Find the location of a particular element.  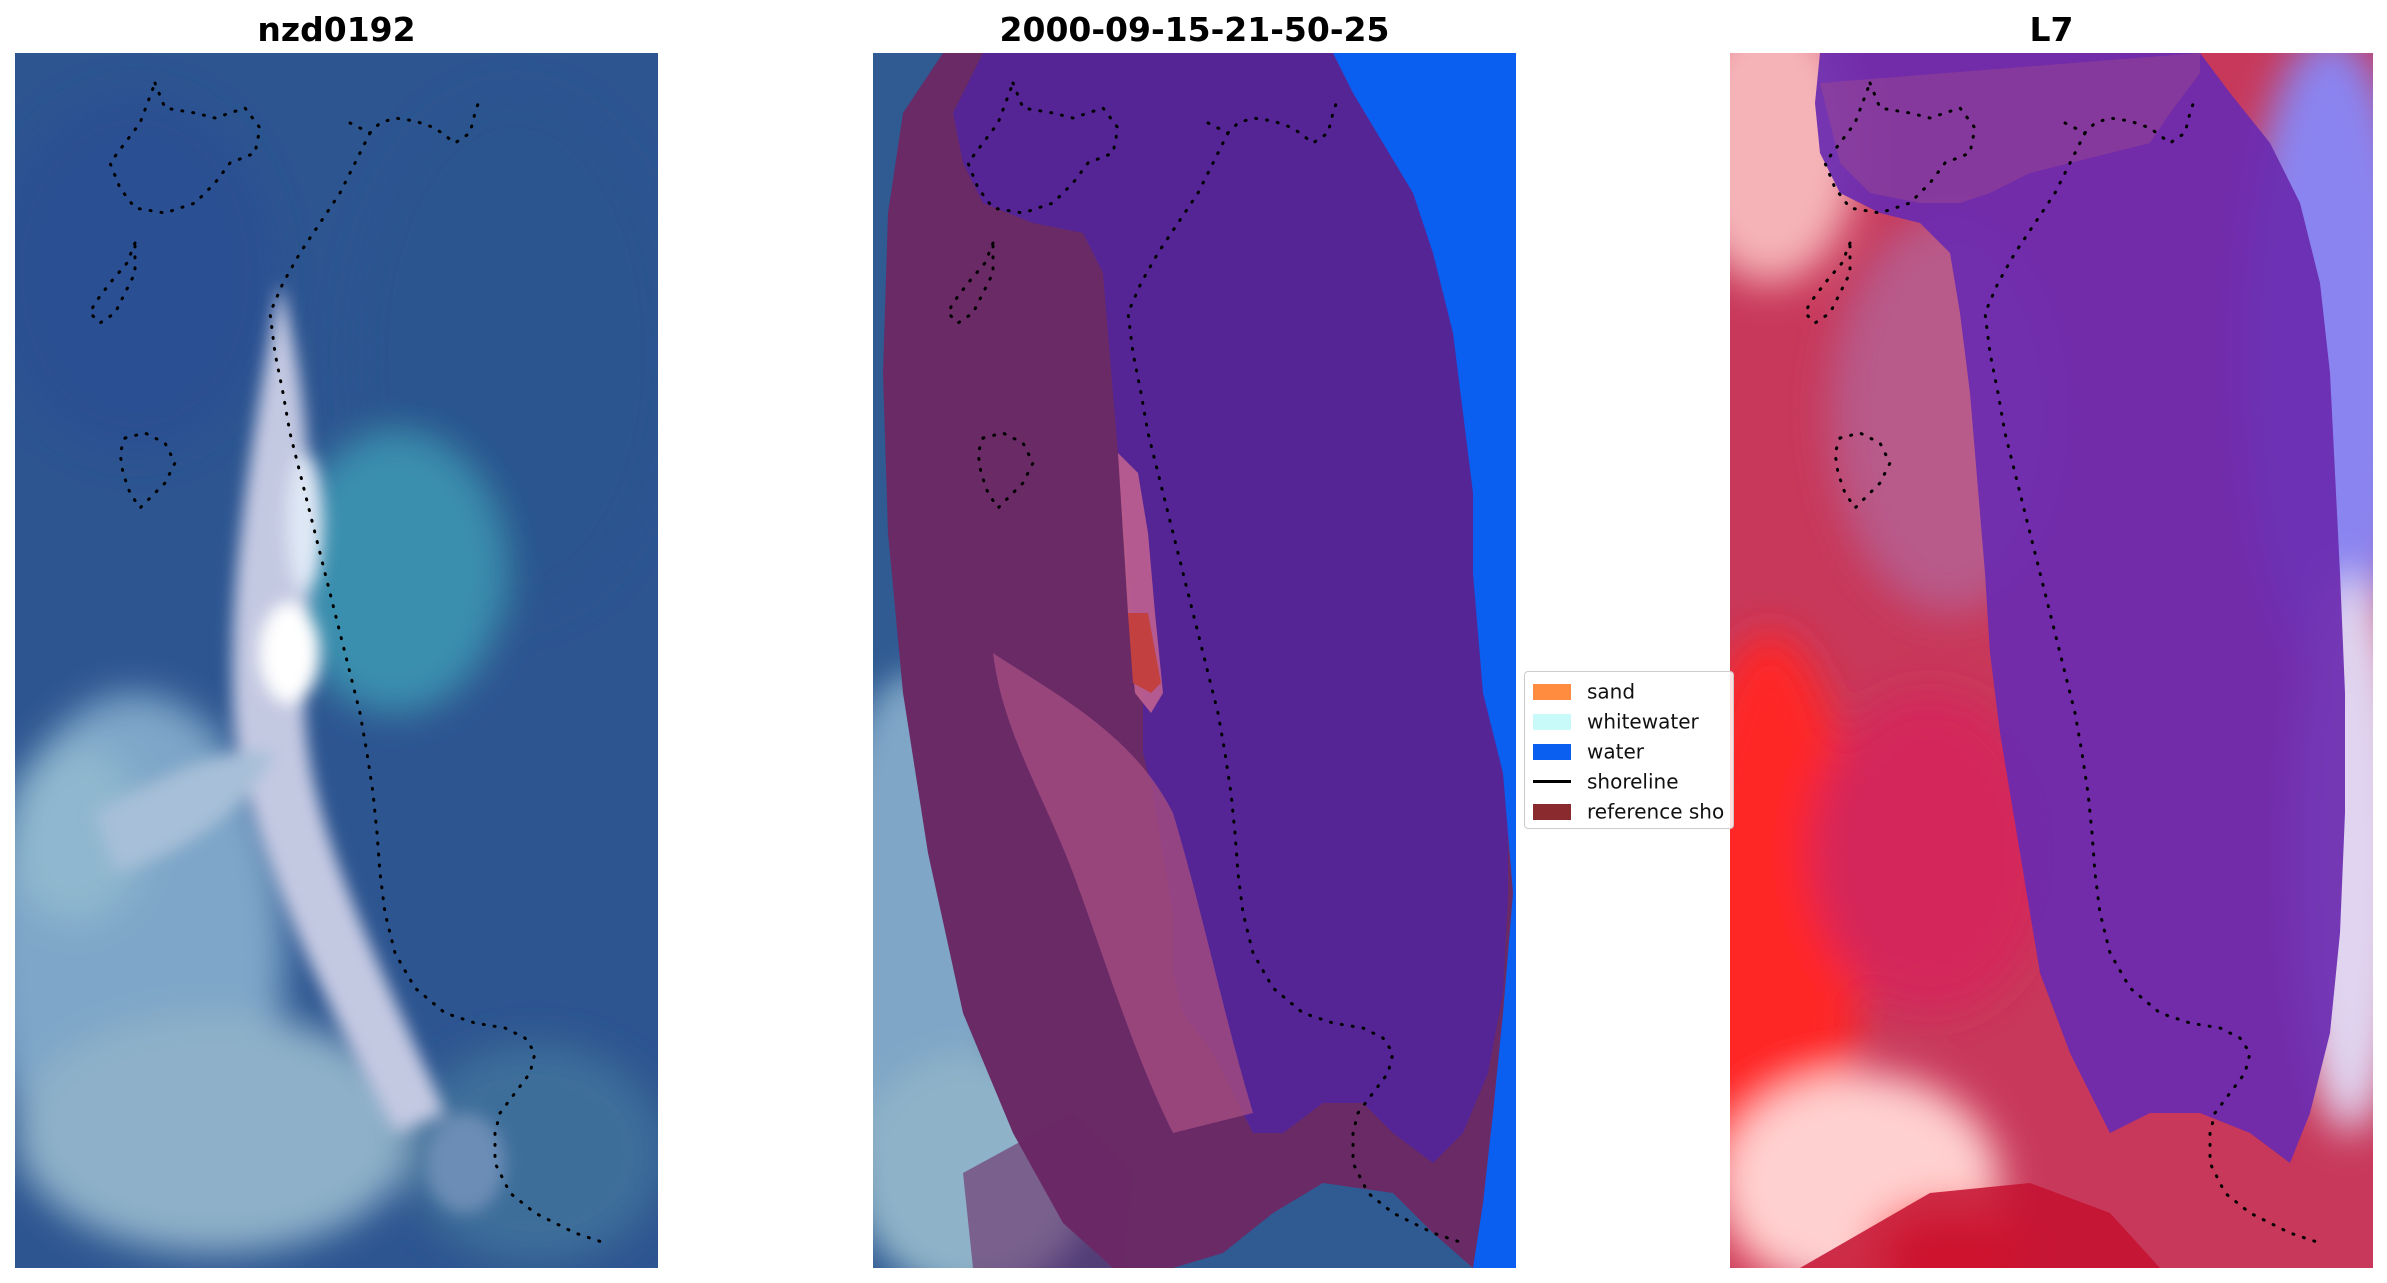

water-class-region is located at coordinates (1424, 660).